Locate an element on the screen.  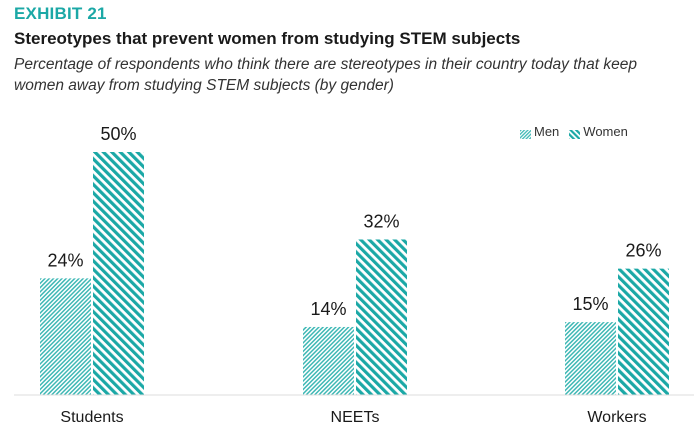
data-label-women-neets: 32% is located at coordinates (381, 221).